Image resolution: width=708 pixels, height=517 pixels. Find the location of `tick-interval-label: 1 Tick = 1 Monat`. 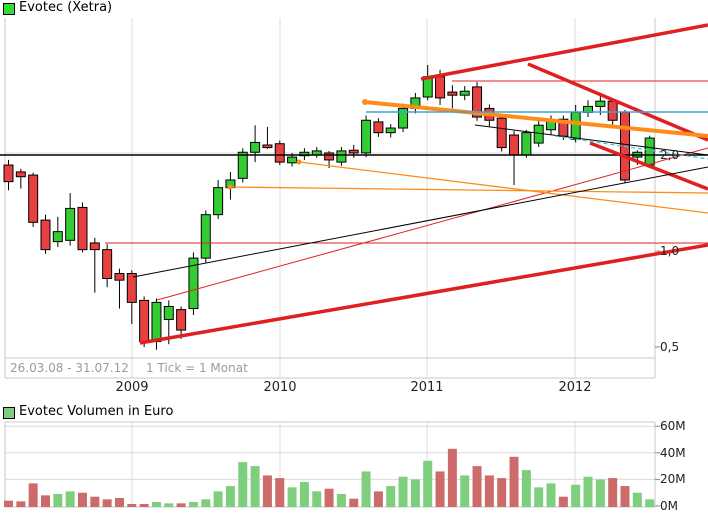

tick-interval-label: 1 Tick = 1 Monat is located at coordinates (197, 368).